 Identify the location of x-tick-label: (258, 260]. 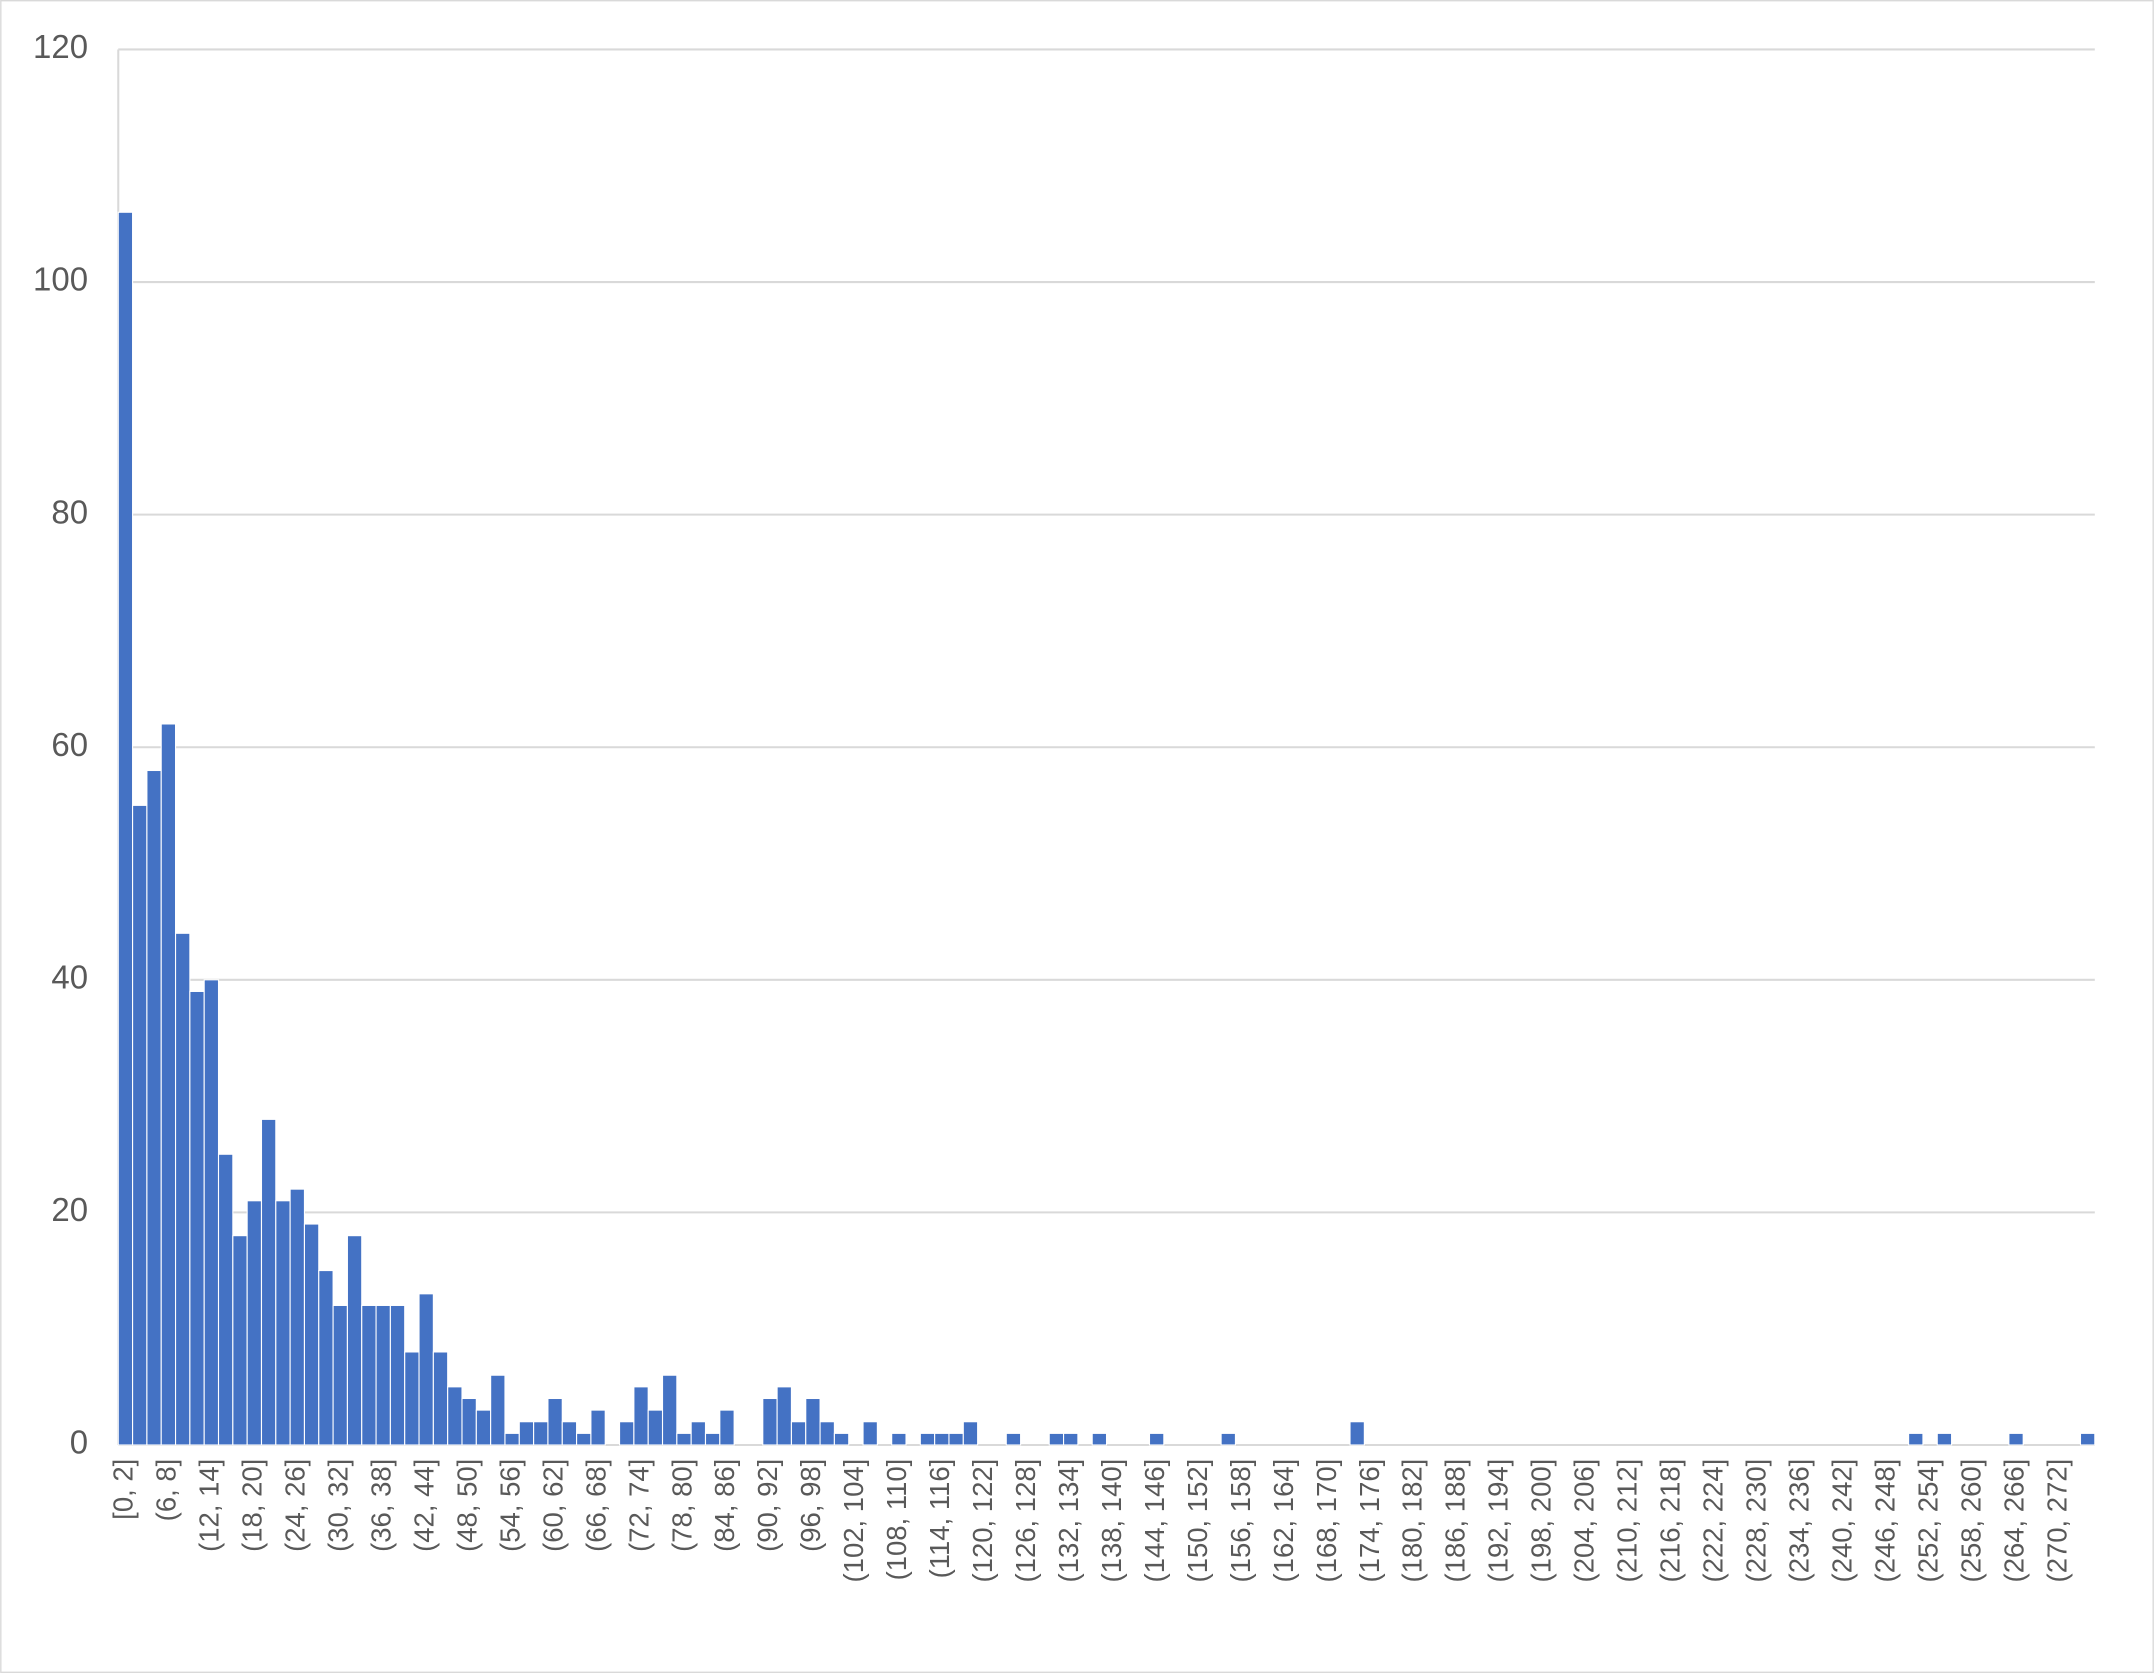
(1970, 1521).